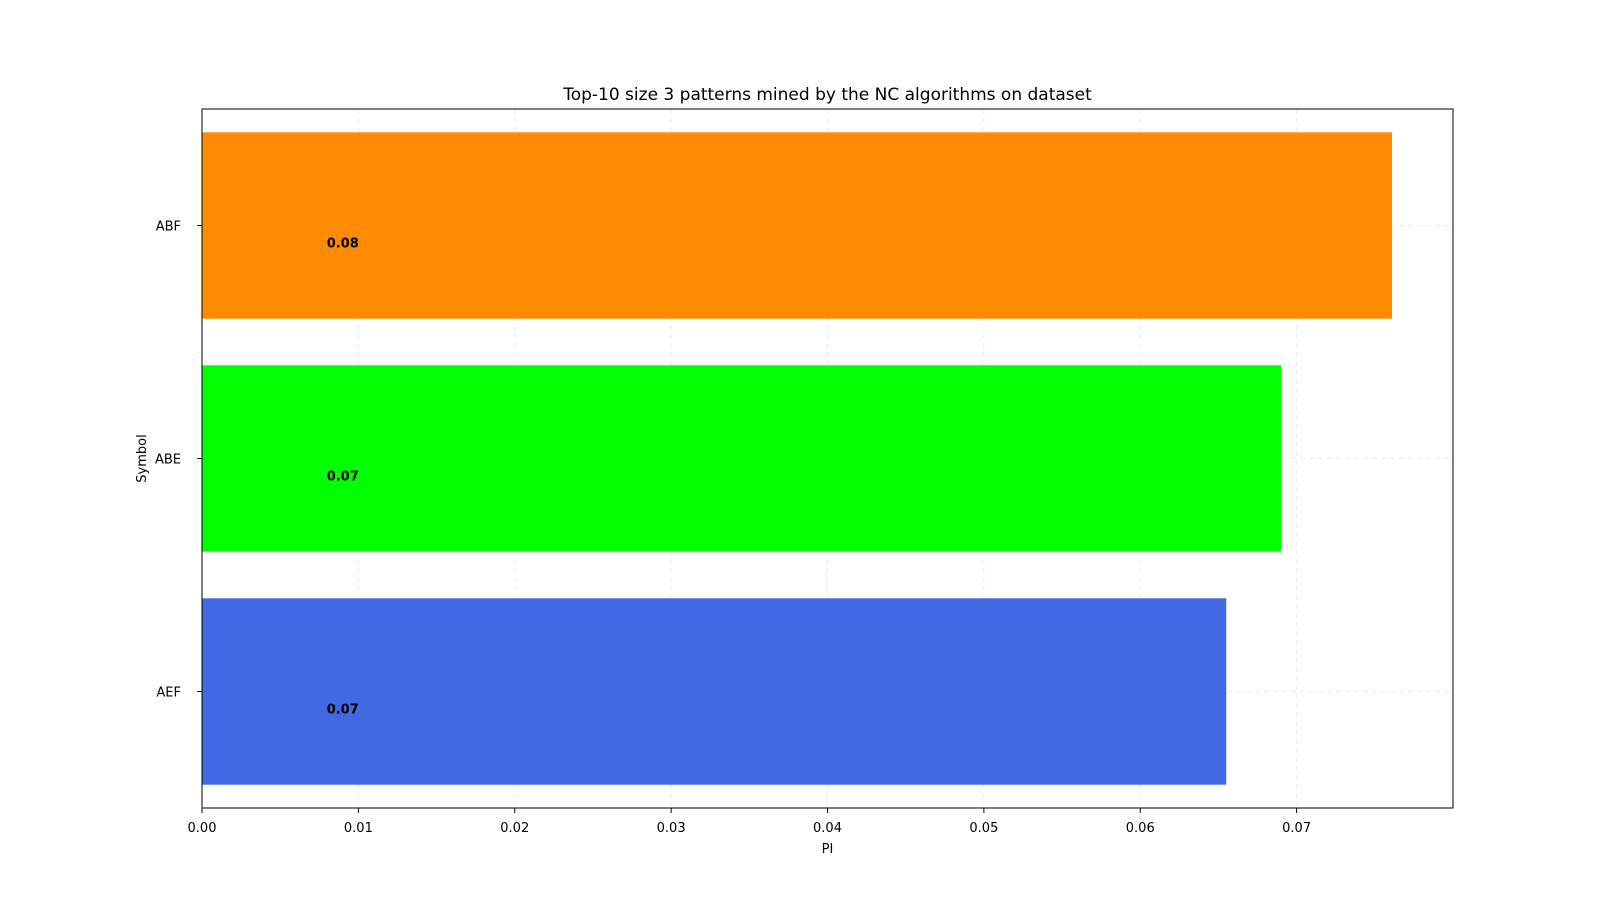  I want to click on x-axis-label: PI, so click(828, 849).